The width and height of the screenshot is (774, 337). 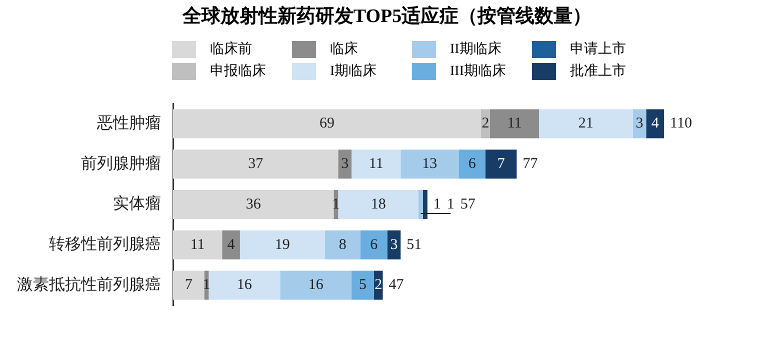 I want to click on legend-label: 临床, so click(x=344, y=49).